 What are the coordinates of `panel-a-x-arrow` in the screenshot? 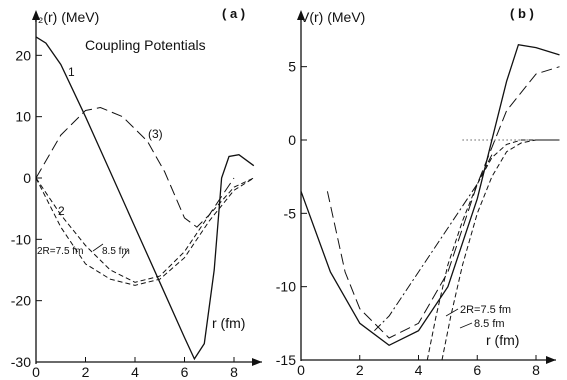 It's located at (257, 362).